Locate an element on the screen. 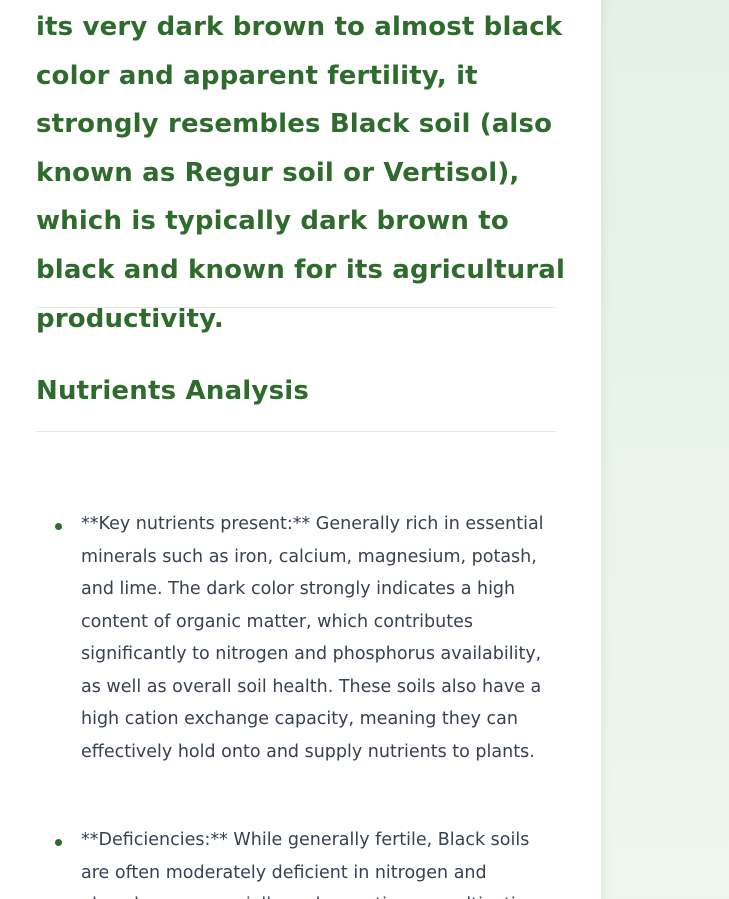 Image resolution: width=729 pixels, height=899 pixels. nutrients-analysis-heading: Nutrients Analysis is located at coordinates (173, 391).